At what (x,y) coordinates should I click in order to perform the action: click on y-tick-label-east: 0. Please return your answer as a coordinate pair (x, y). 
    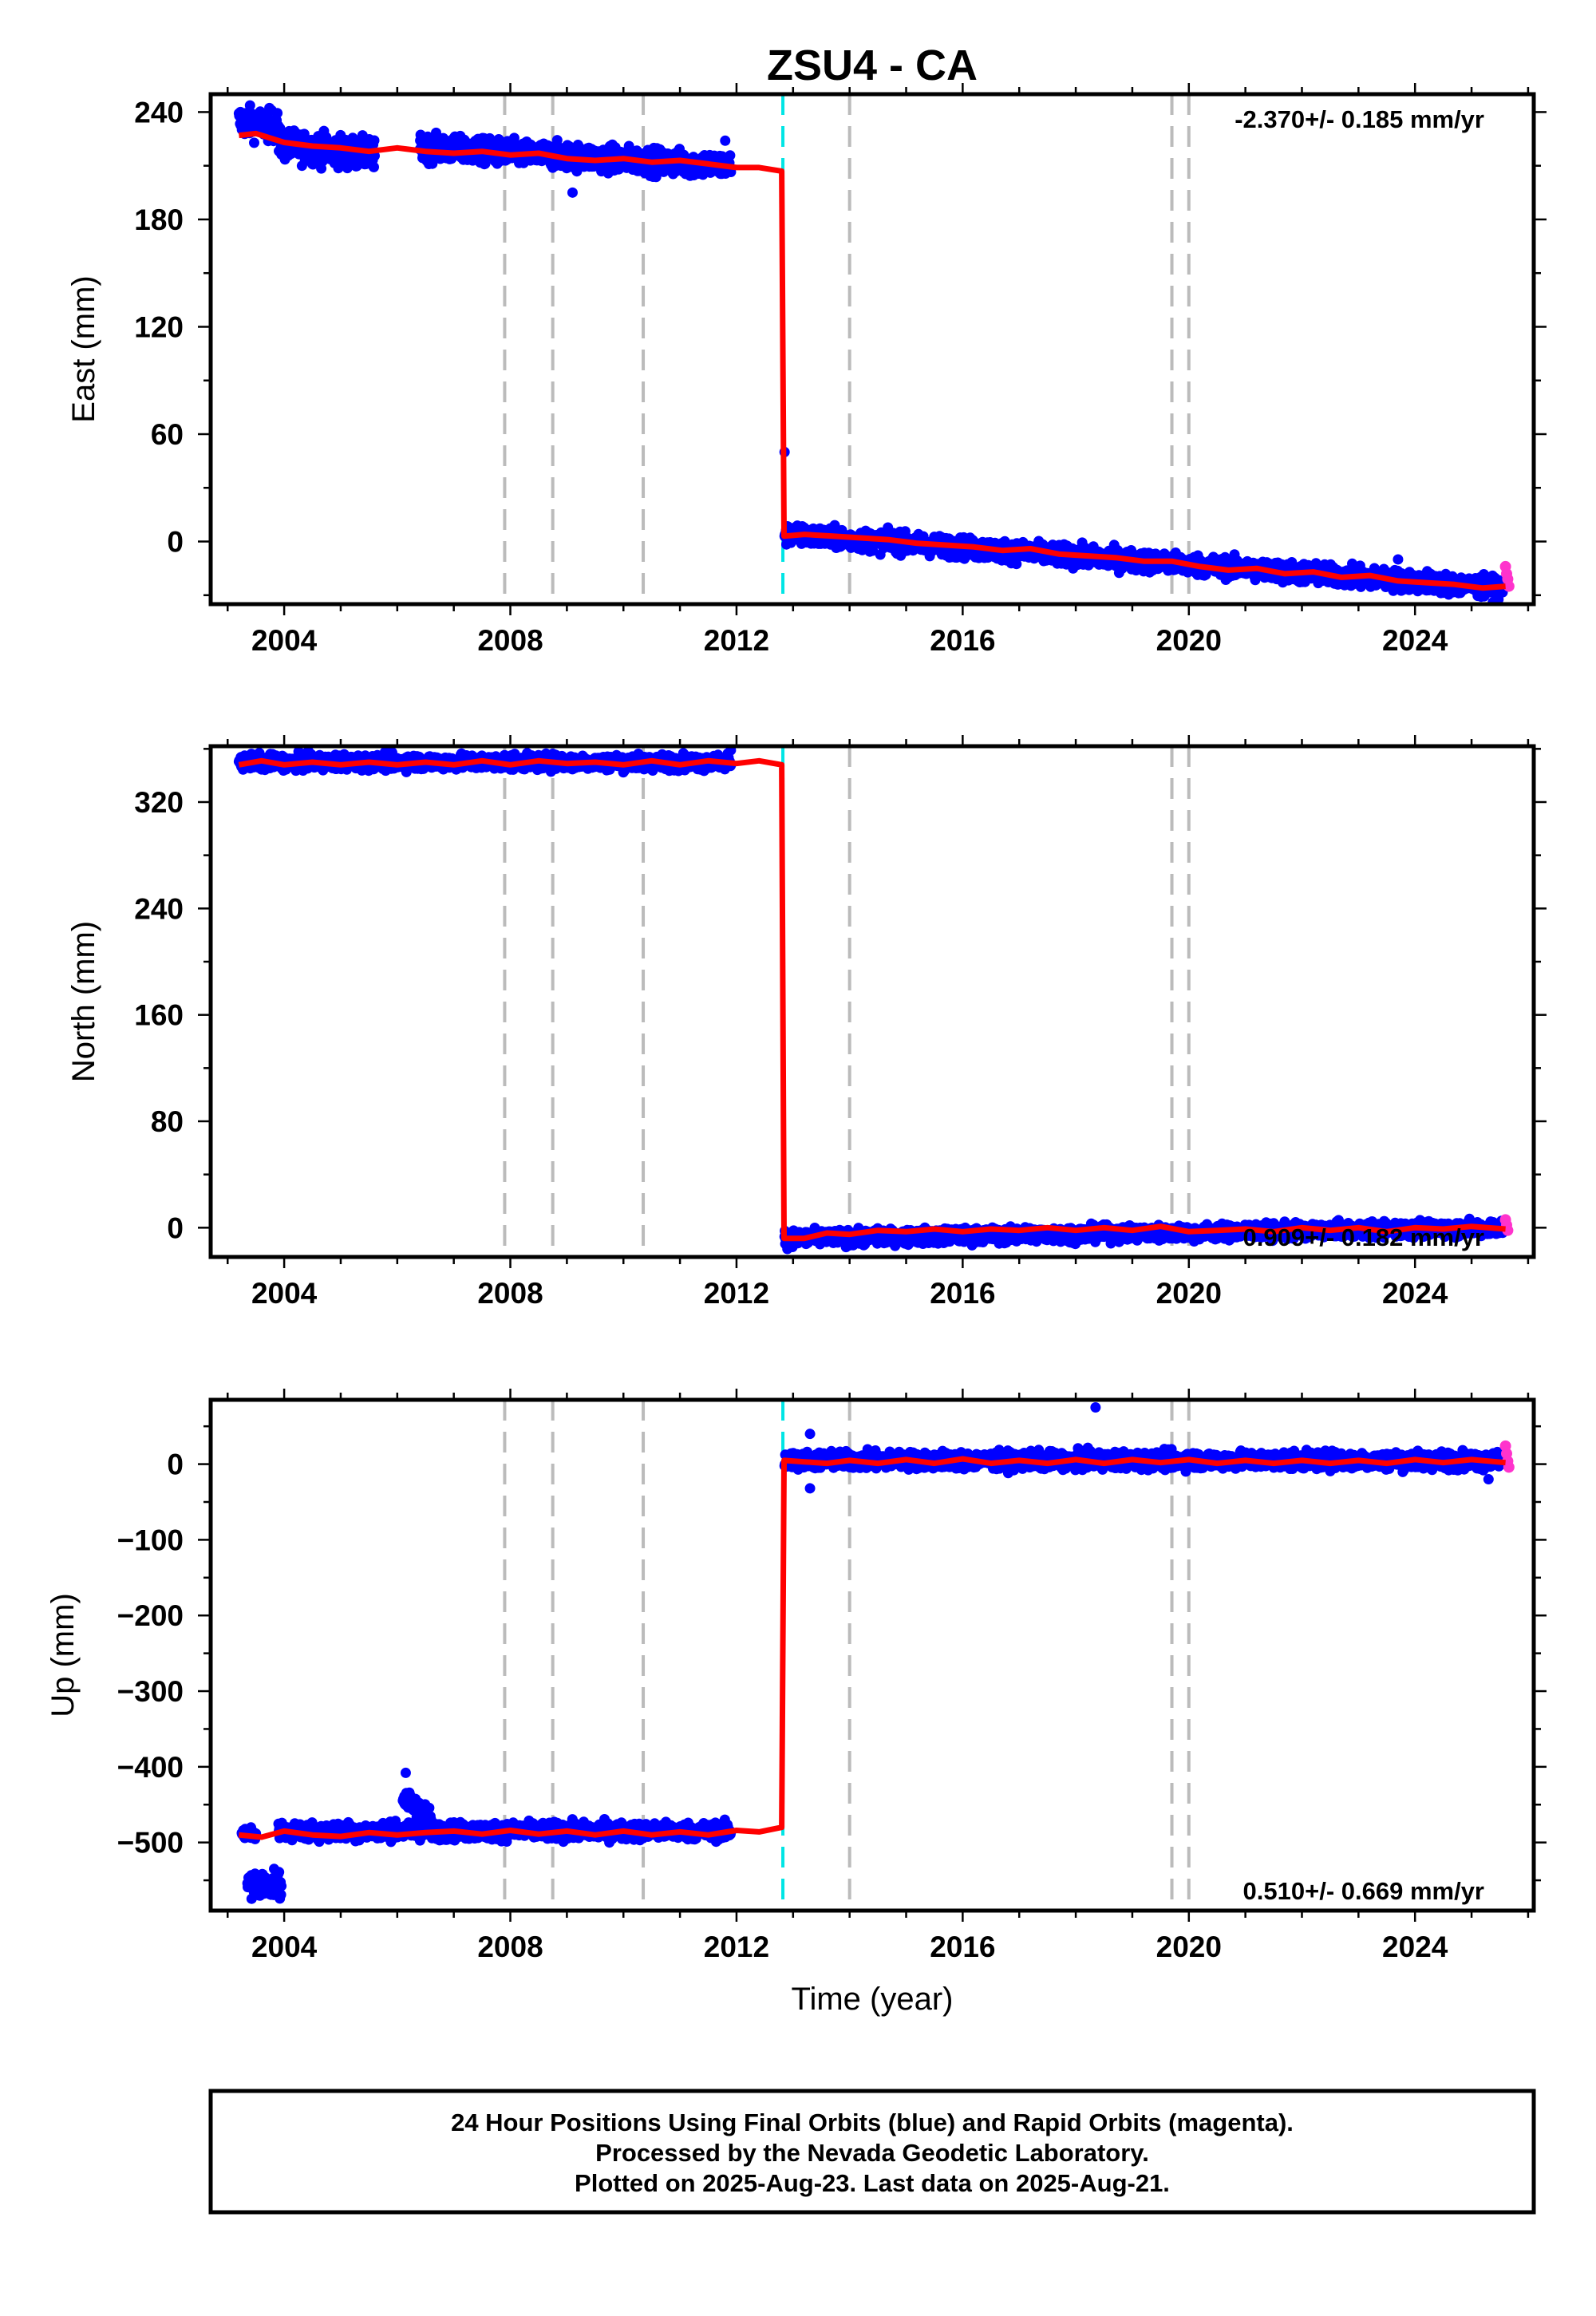
    Looking at the image, I should click on (175, 542).